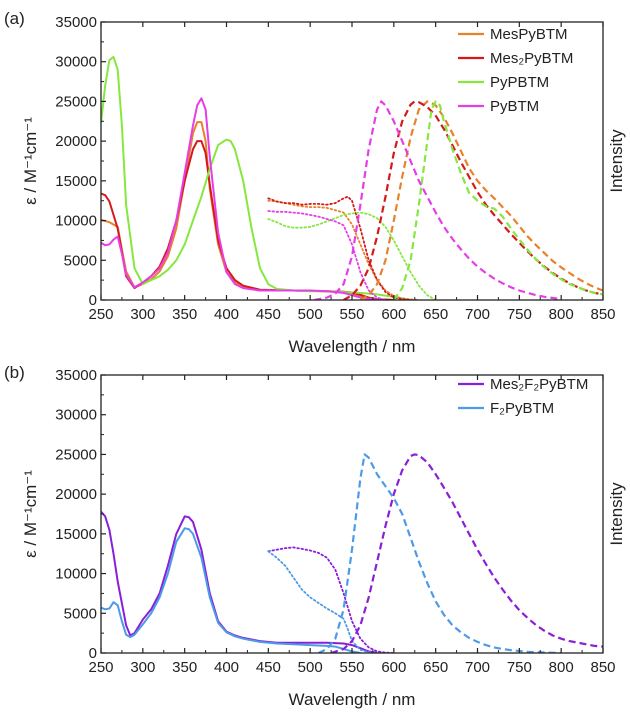 The image size is (630, 712). Describe the element at coordinates (531, 58) in the screenshot. I see `legend-label: Mes₂PyBTM` at that location.